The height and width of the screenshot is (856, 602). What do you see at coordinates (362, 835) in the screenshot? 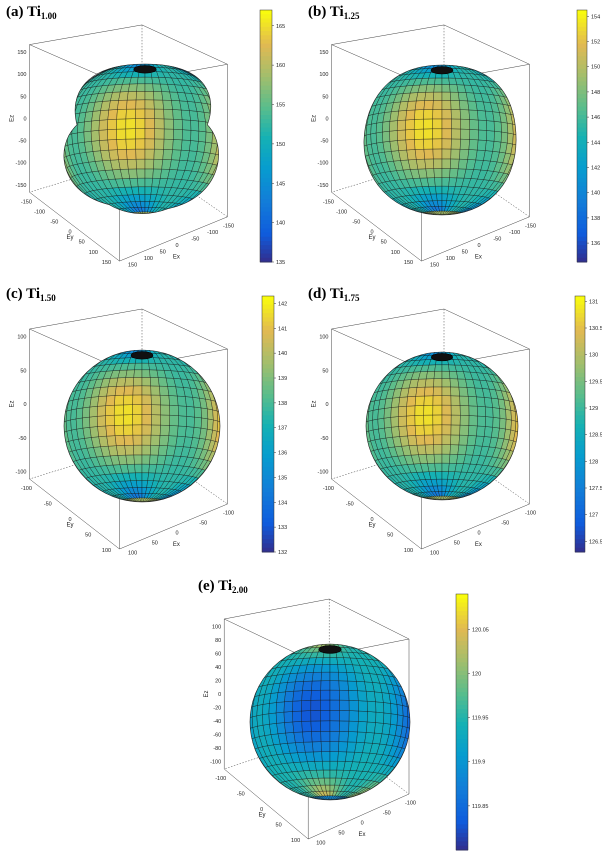
I see `x-axis-label: Ex` at bounding box center [362, 835].